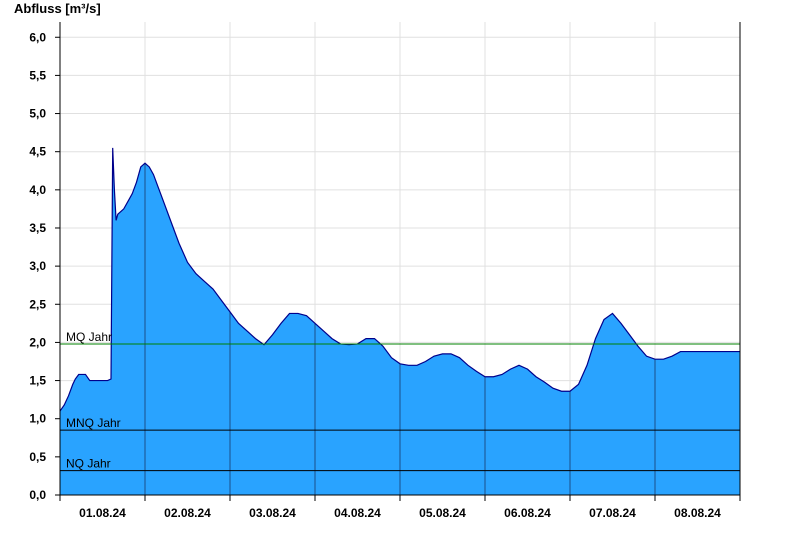 This screenshot has width=800, height=550. I want to click on y-tick-label: 1,0, so click(37, 419).